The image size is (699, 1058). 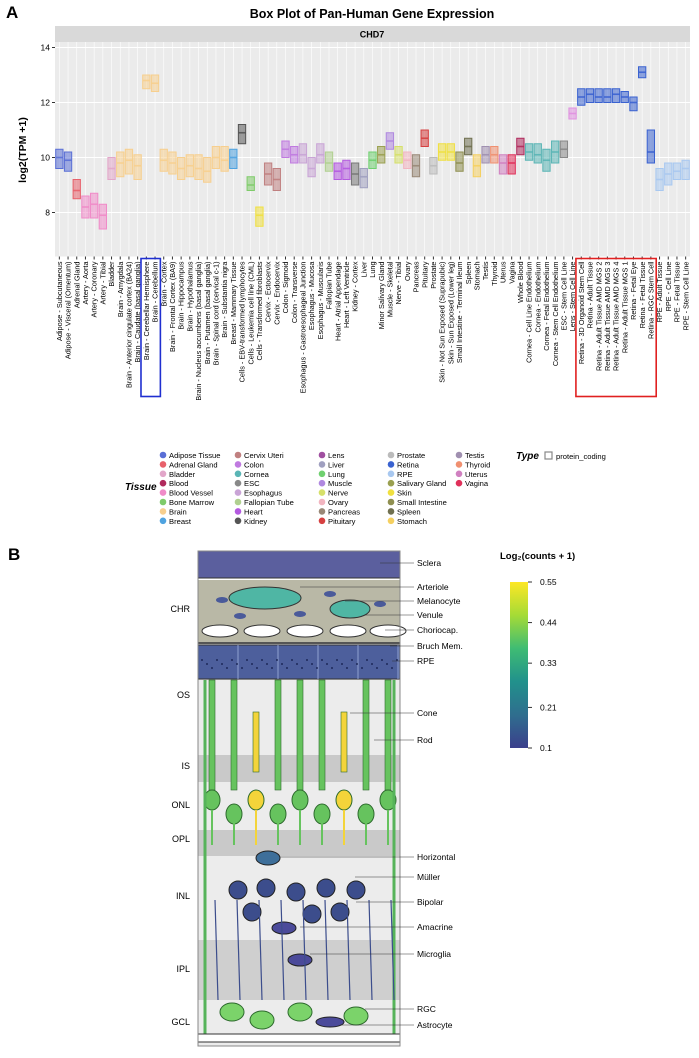 I want to click on y-tick-label: 12, so click(x=46, y=103).